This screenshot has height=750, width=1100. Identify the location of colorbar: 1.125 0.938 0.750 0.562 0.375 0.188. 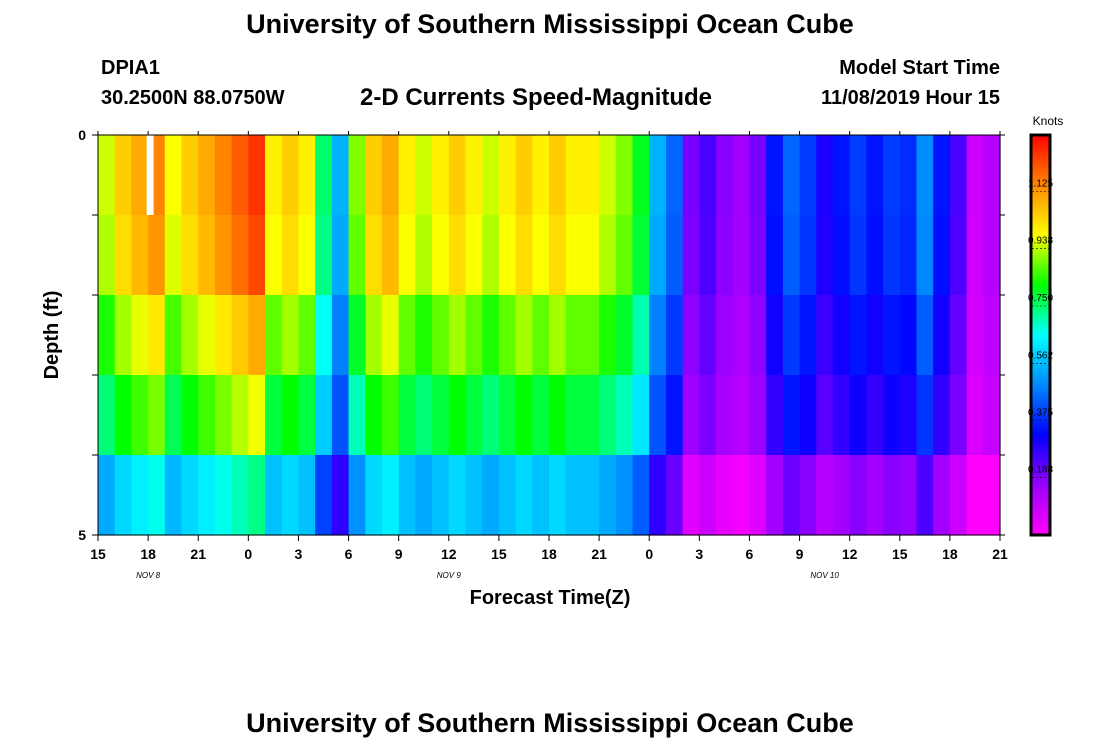
(1040, 335).